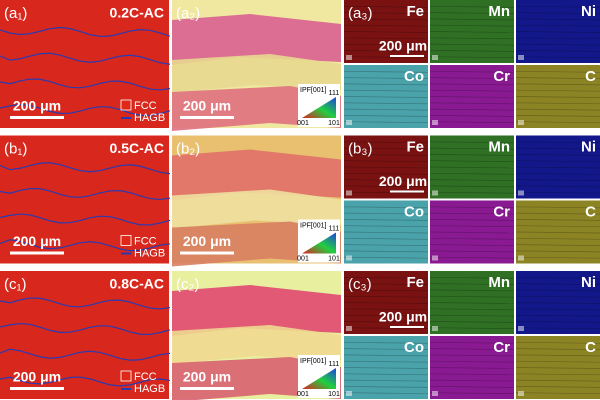 This screenshot has width=600, height=400. I want to click on panel-label: (c₂), so click(187, 284).